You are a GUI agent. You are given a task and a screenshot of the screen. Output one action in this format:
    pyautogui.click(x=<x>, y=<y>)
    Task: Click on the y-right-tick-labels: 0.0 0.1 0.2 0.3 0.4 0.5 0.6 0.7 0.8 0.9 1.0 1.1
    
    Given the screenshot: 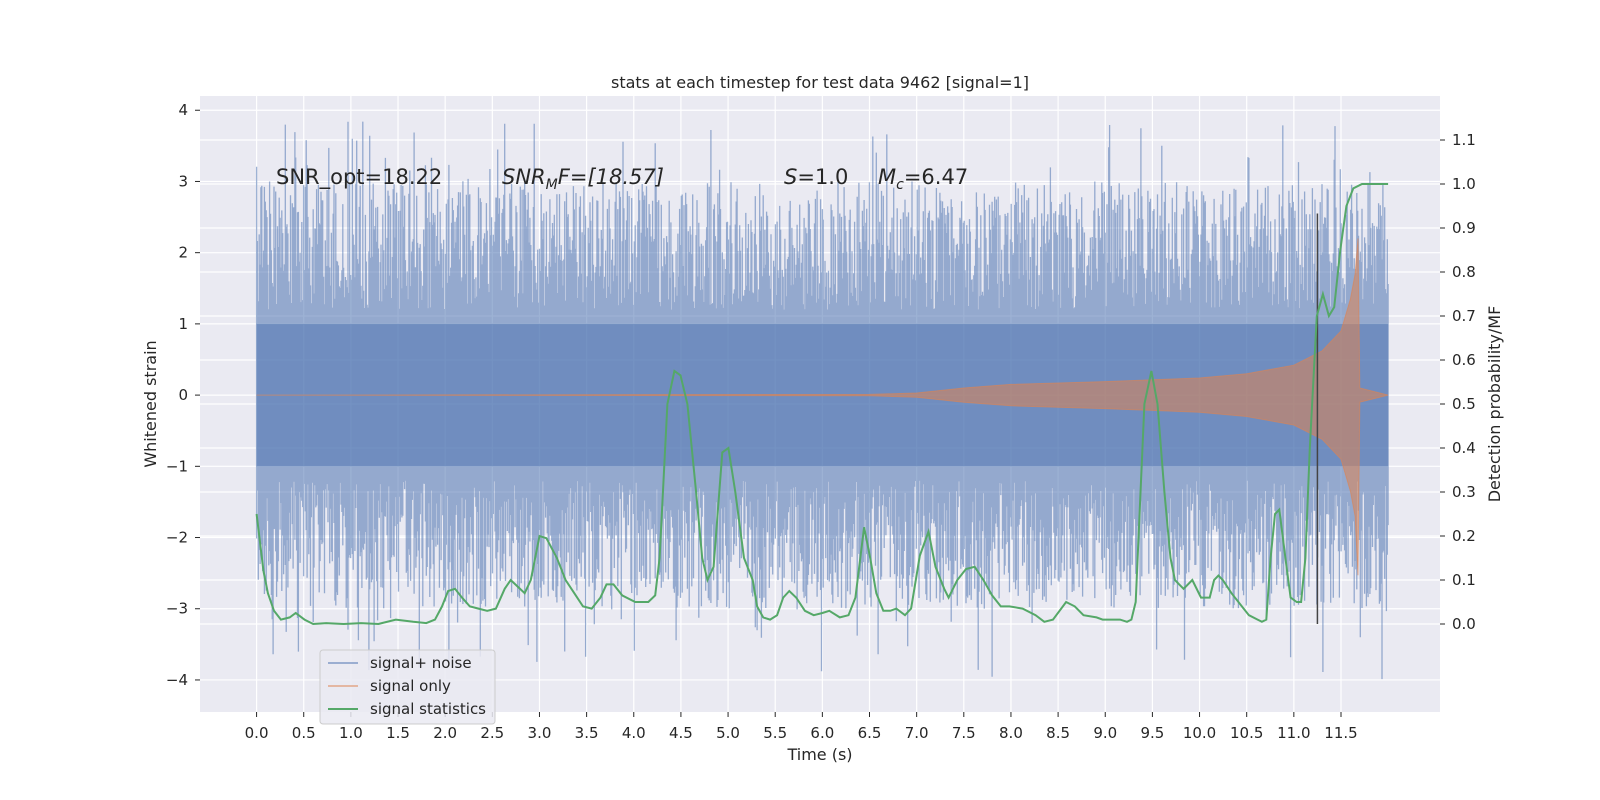 What is the action you would take?
    pyautogui.click(x=1458, y=382)
    